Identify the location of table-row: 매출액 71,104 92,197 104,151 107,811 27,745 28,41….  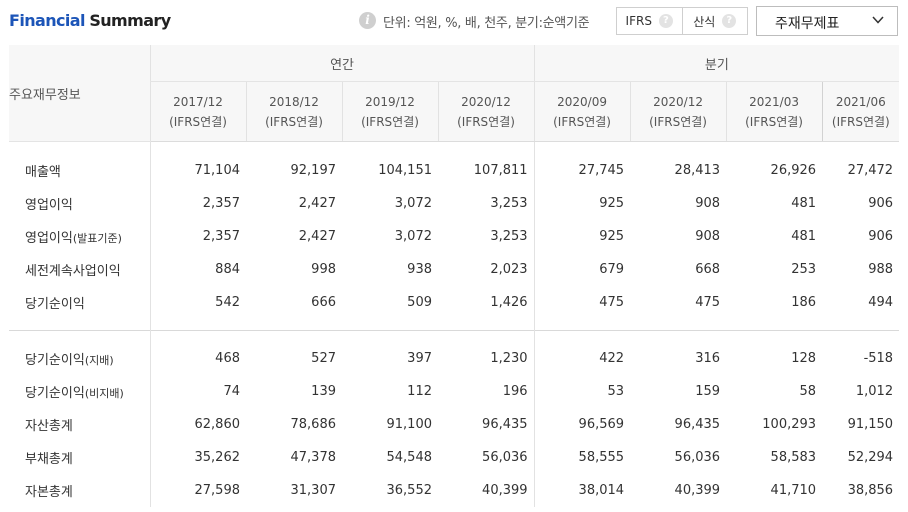
(454, 170).